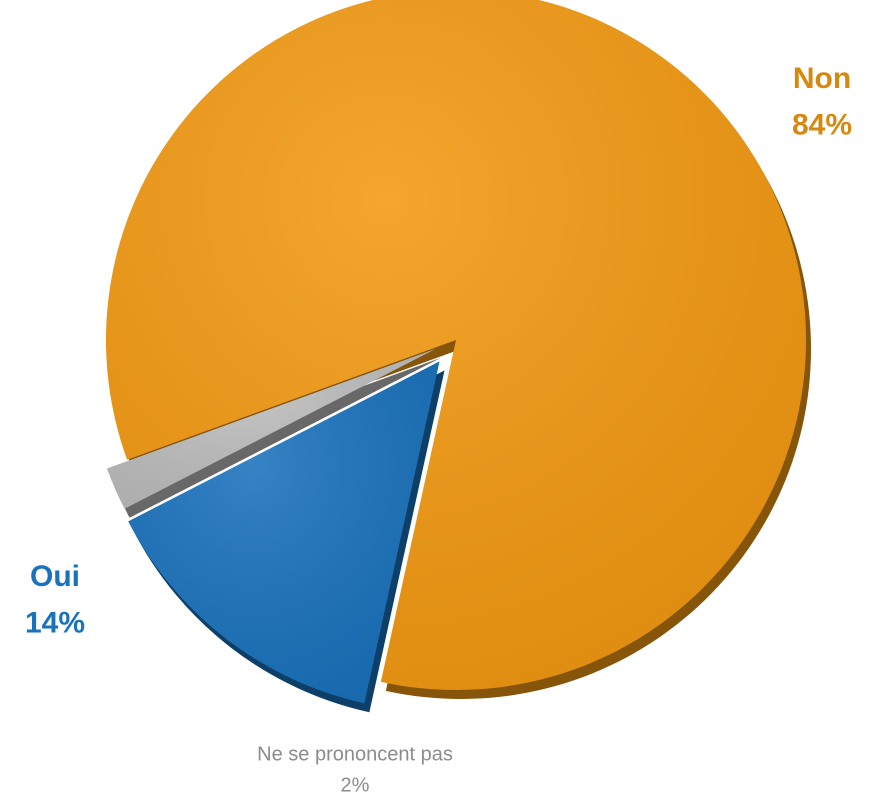 This screenshot has height=808, width=878. Describe the element at coordinates (55, 576) in the screenshot. I see `slice-label: Oui` at that location.